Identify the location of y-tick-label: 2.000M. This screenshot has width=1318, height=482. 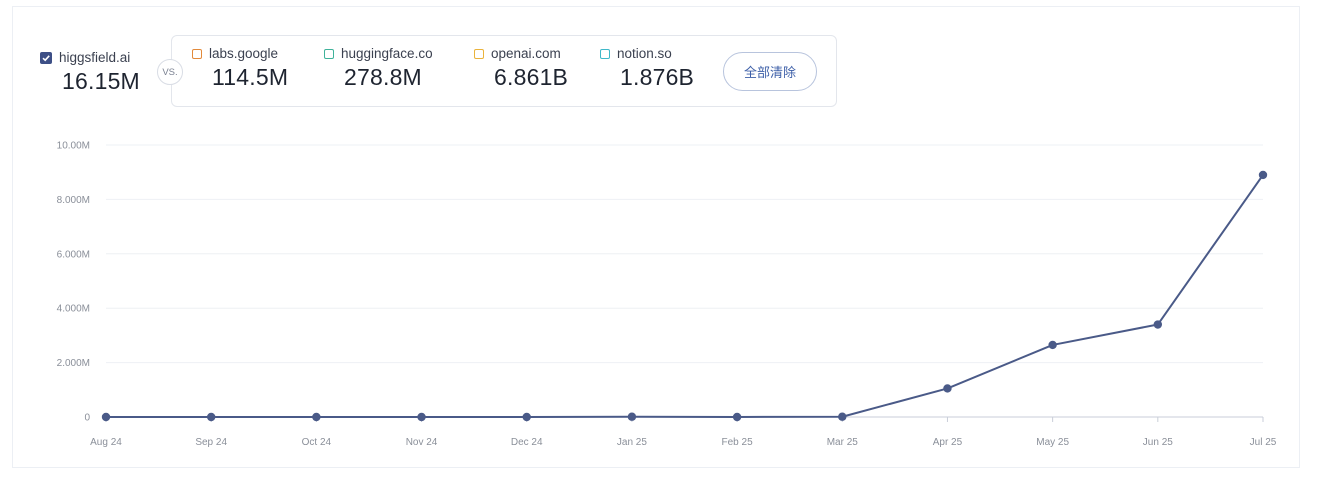
(73, 363).